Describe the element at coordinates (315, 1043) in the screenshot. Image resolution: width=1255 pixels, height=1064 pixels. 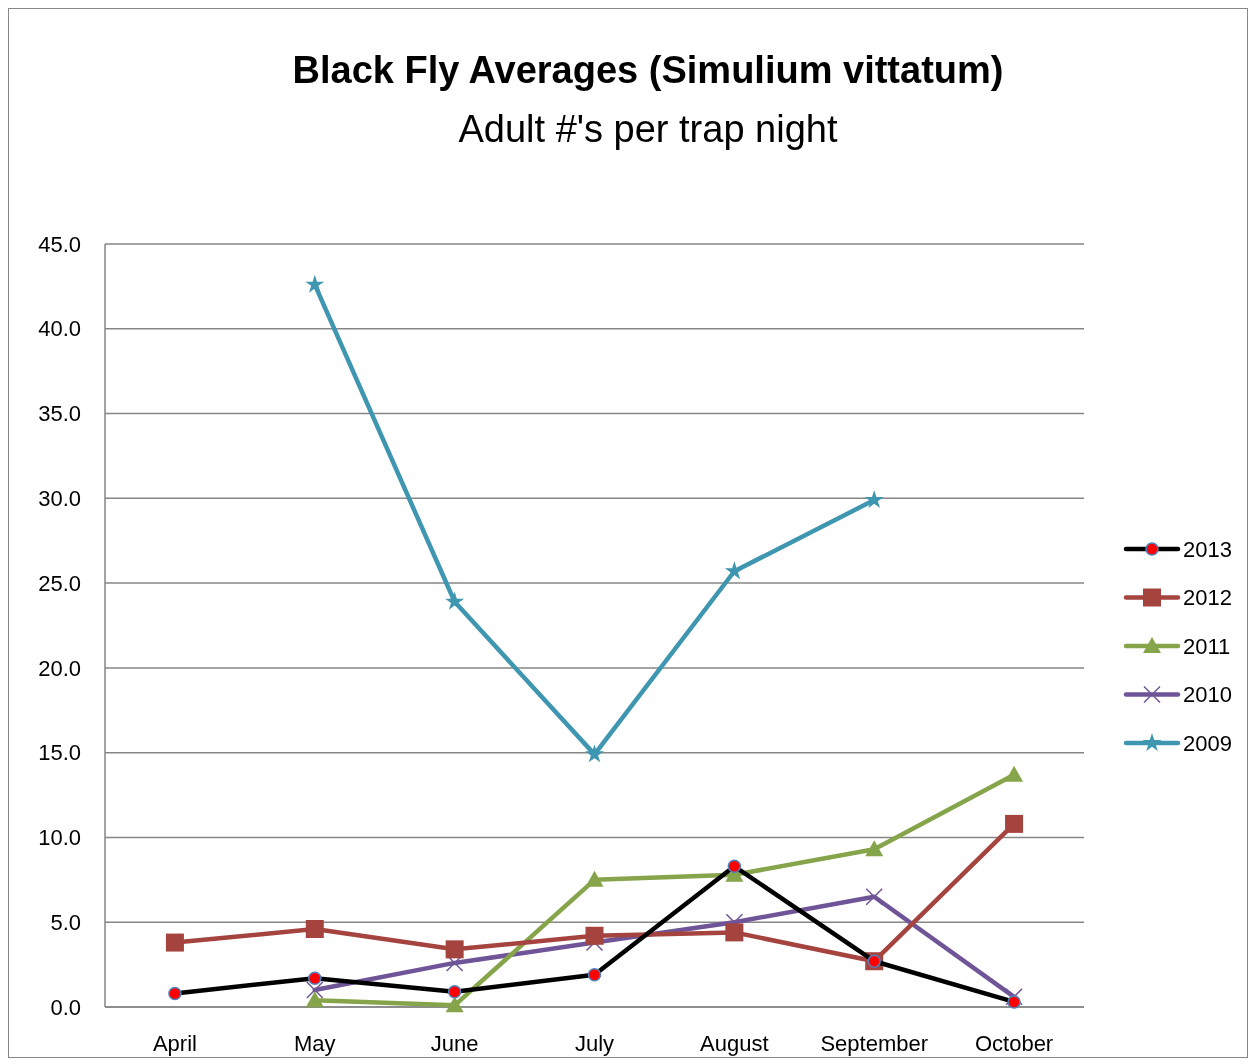
I see `x-tick-label: May` at that location.